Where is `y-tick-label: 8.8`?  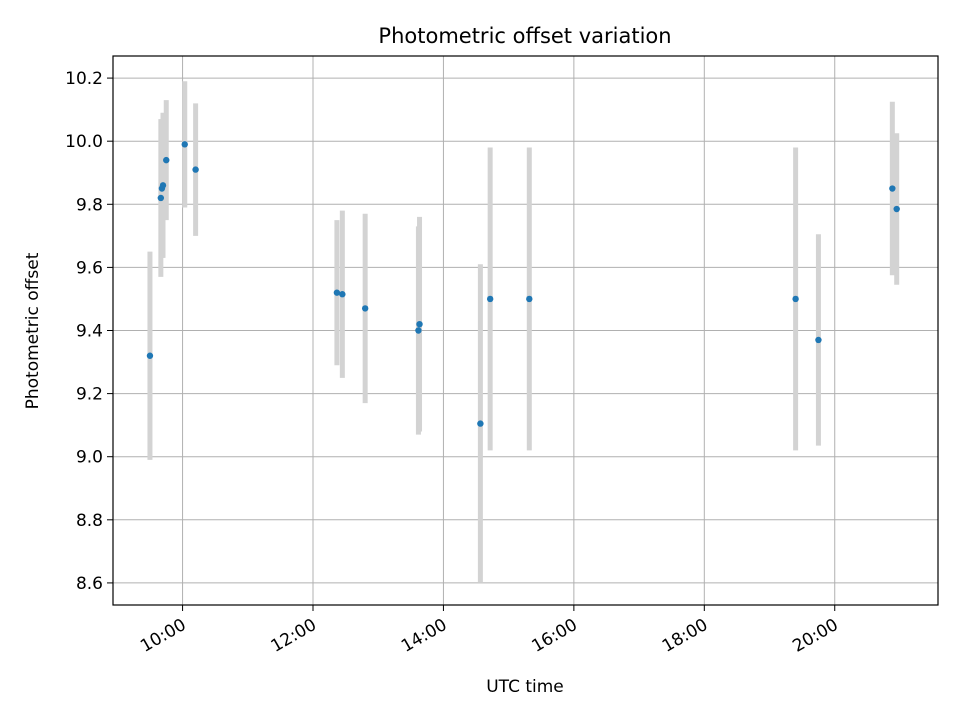 y-tick-label: 8.8 is located at coordinates (89, 521).